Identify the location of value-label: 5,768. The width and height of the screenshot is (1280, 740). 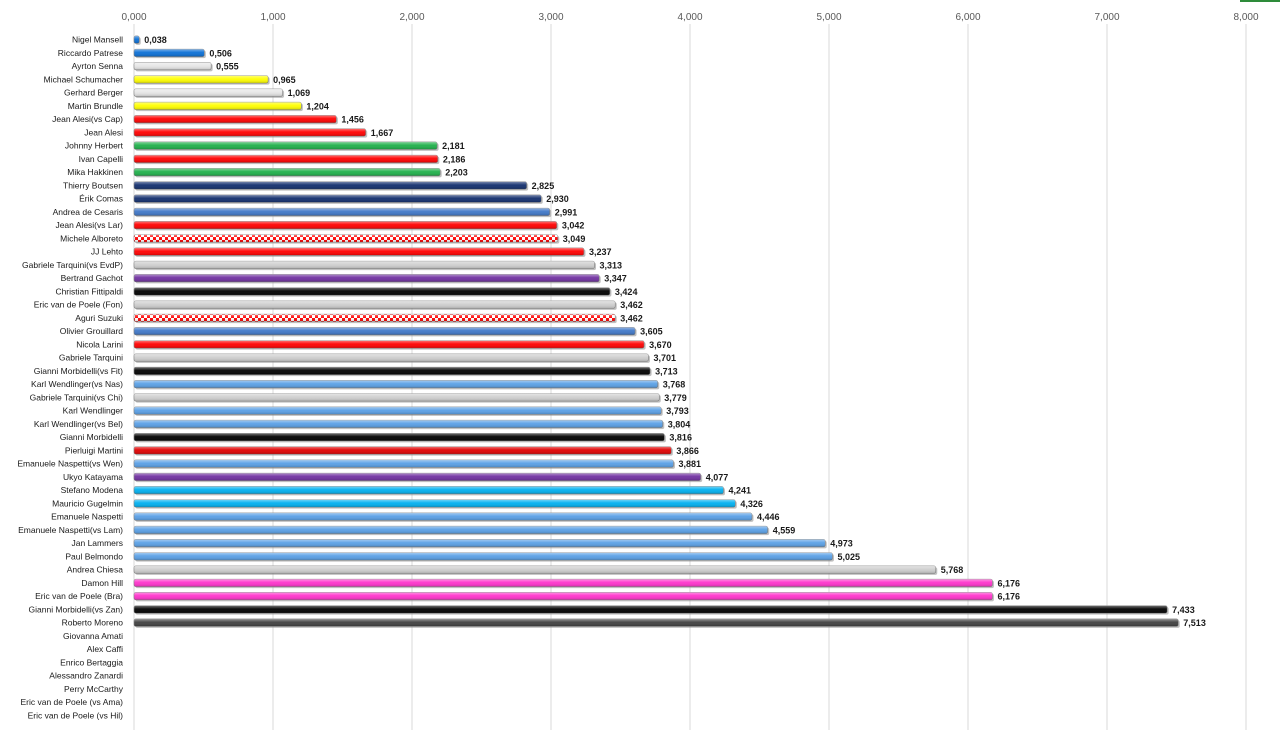
(952, 570).